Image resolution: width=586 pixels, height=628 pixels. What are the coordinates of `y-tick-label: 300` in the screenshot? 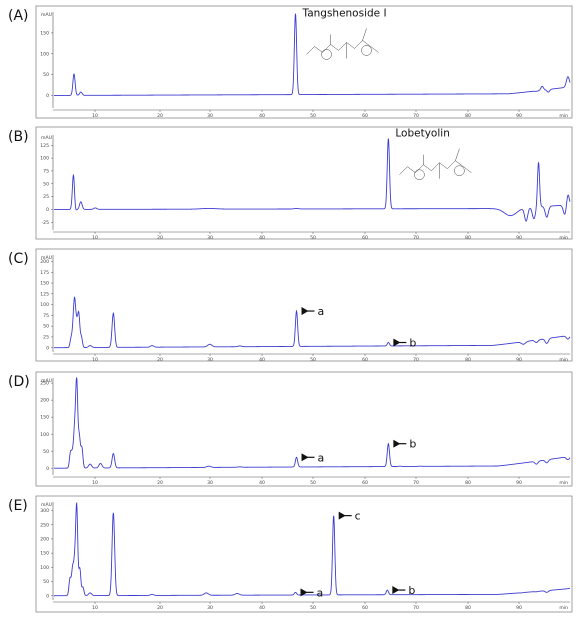 It's located at (44, 511).